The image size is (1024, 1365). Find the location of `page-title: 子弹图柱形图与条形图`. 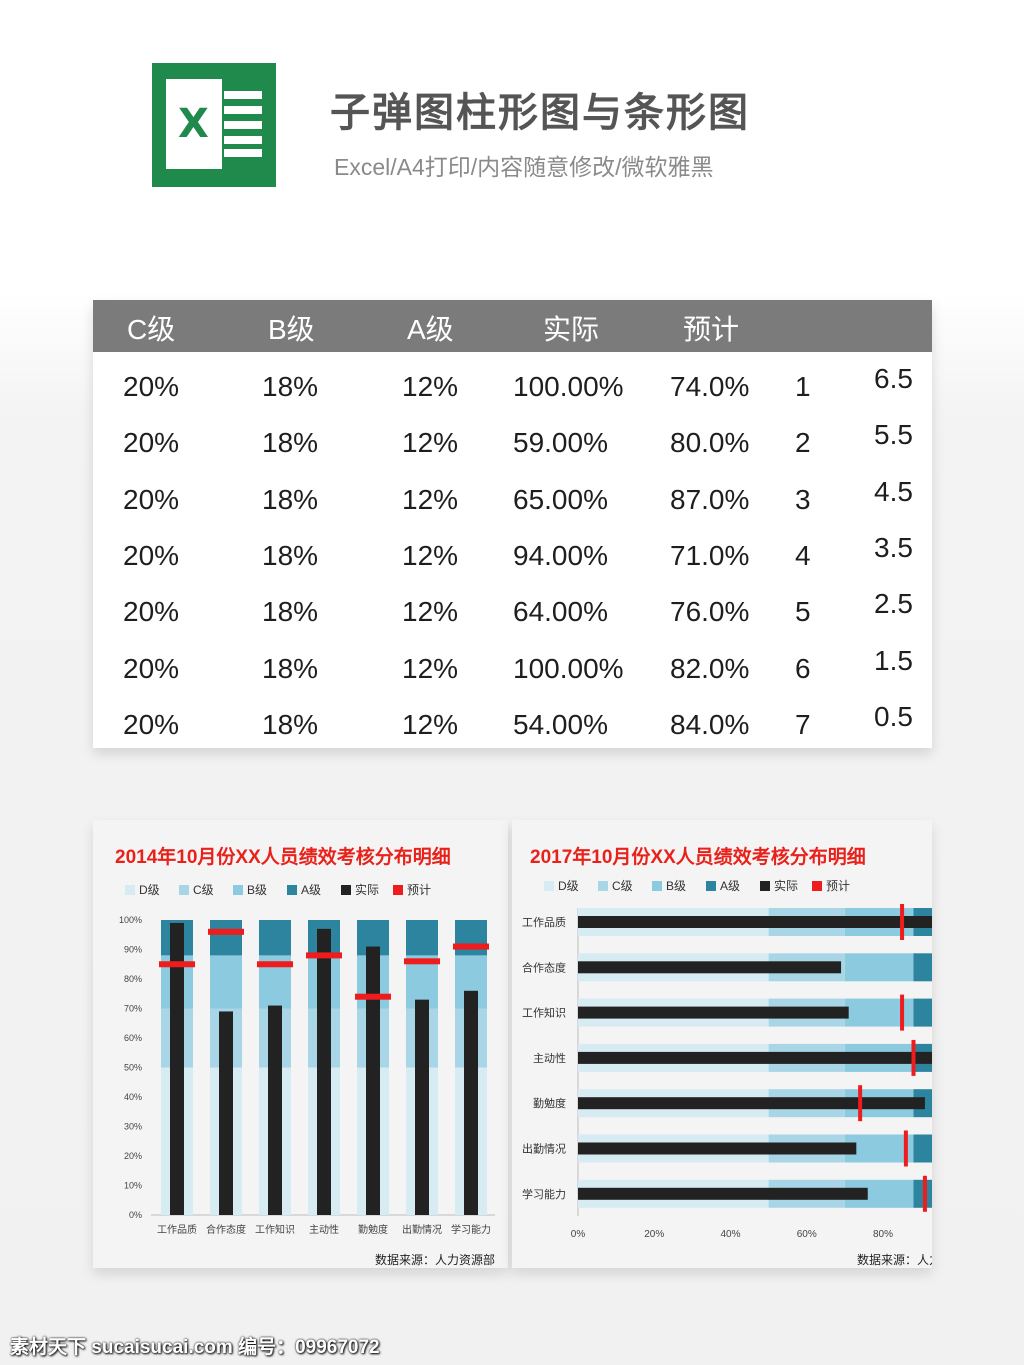

page-title: 子弹图柱形图与条形图 is located at coordinates (540, 113).